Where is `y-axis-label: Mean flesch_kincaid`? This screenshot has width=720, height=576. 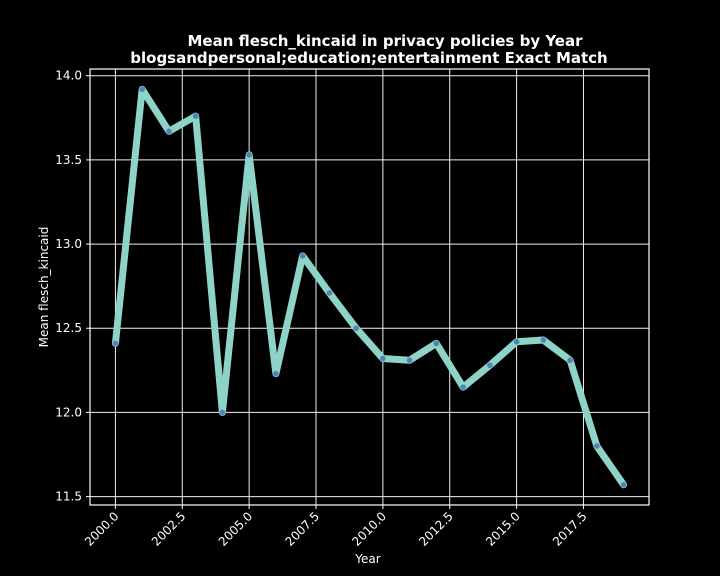
y-axis-label: Mean flesch_kincaid is located at coordinates (44, 287).